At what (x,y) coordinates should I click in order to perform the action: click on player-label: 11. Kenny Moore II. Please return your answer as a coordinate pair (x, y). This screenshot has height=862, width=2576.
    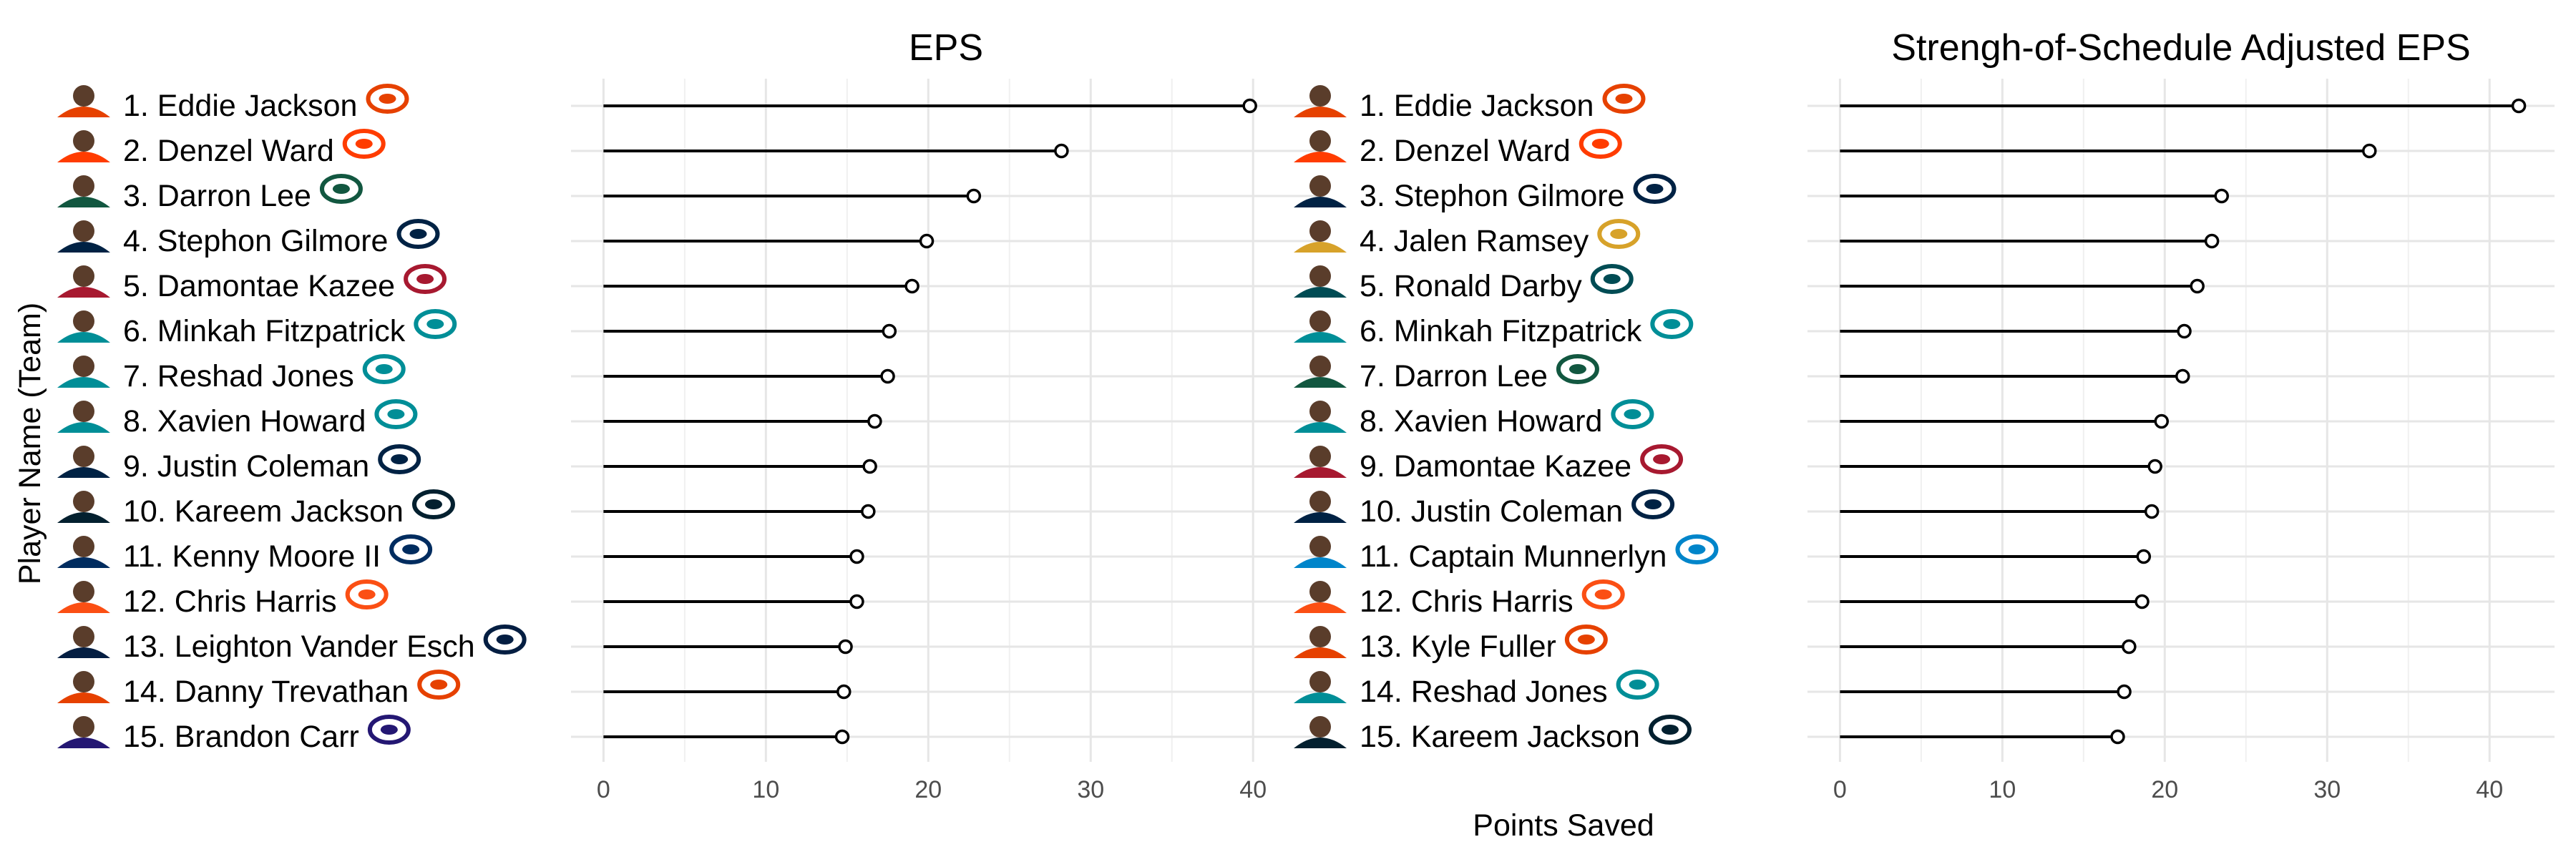
    Looking at the image, I should click on (252, 556).